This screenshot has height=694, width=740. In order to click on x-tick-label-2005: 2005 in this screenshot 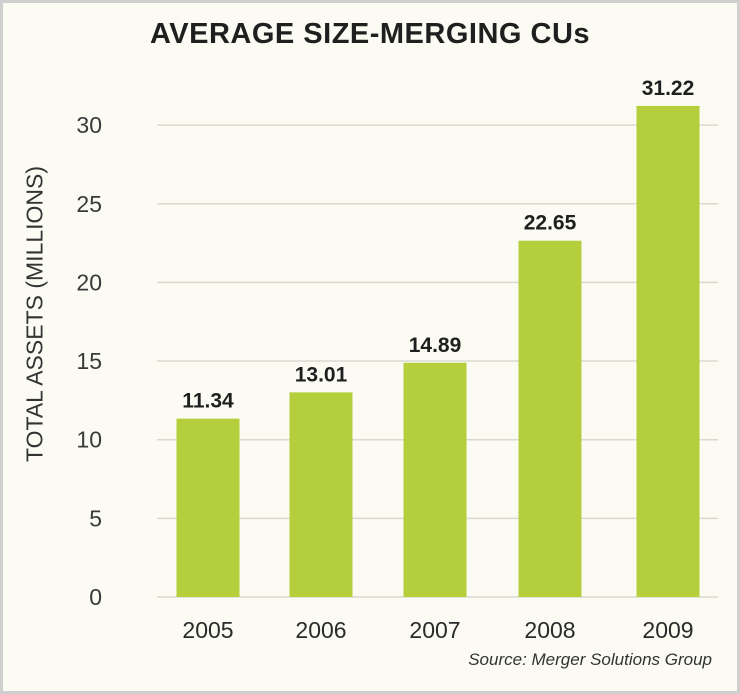, I will do `click(207, 630)`.